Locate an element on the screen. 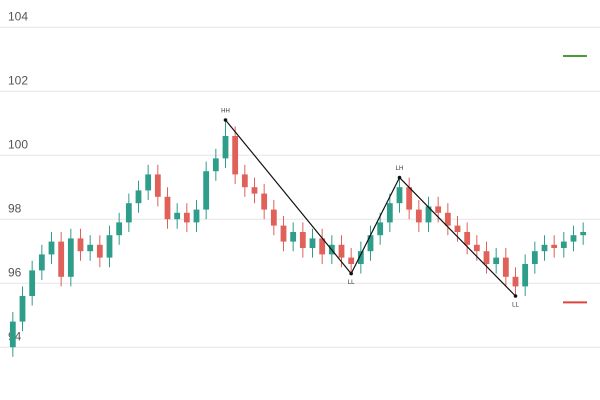  y-tick-label: 102 is located at coordinates (18, 80).